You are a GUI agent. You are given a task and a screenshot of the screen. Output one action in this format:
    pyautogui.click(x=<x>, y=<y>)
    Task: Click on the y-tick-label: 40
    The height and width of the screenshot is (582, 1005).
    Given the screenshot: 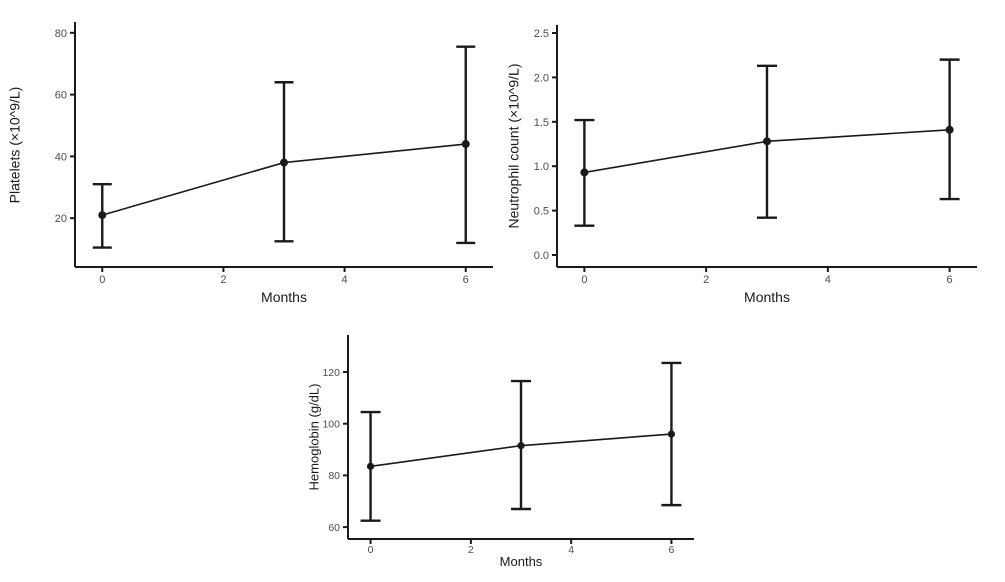 What is the action you would take?
    pyautogui.click(x=61, y=157)
    